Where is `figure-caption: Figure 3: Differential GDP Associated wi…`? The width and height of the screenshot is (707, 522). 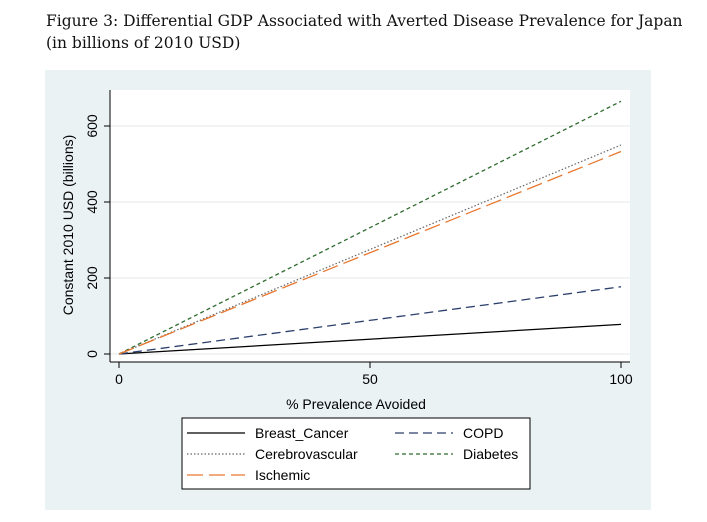 figure-caption: Figure 3: Differential GDP Associated wi… is located at coordinates (364, 32).